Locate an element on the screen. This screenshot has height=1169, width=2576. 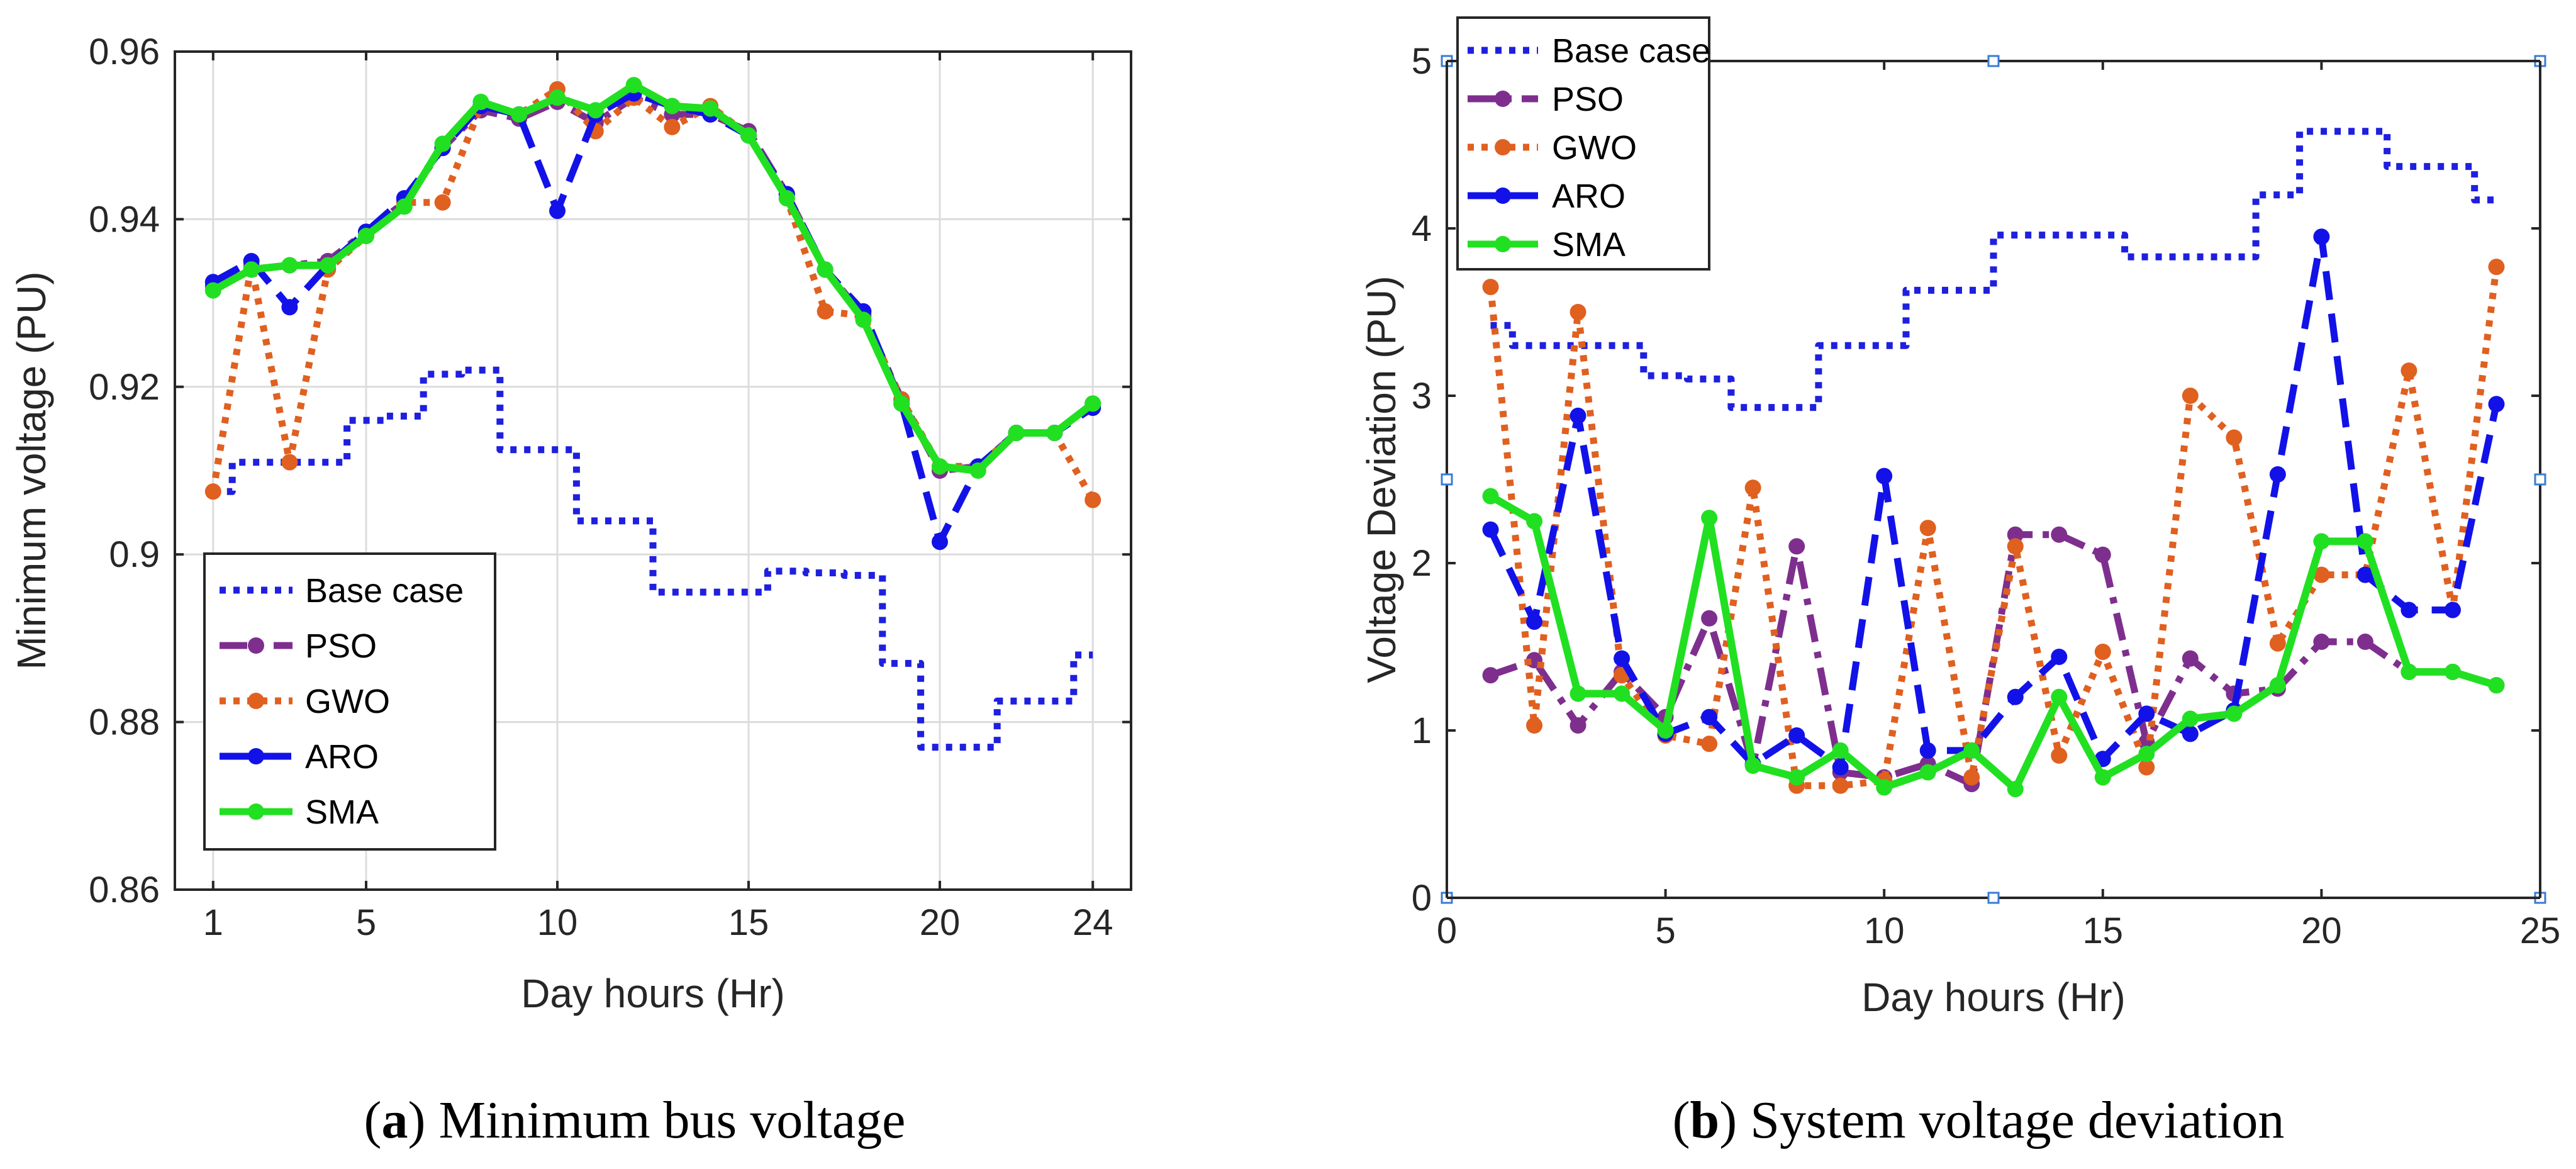
panel-a-caption: (a) Minimum bus voltage is located at coordinates (635, 1120).